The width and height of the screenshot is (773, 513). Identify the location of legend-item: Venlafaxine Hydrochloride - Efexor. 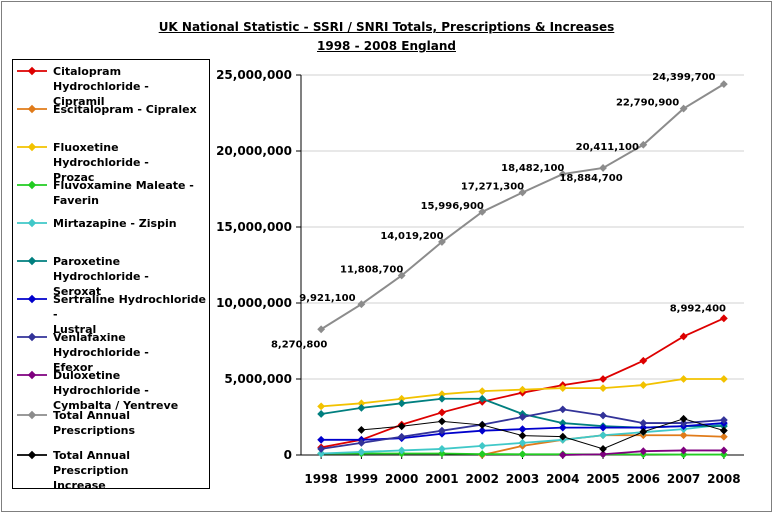
(111, 352).